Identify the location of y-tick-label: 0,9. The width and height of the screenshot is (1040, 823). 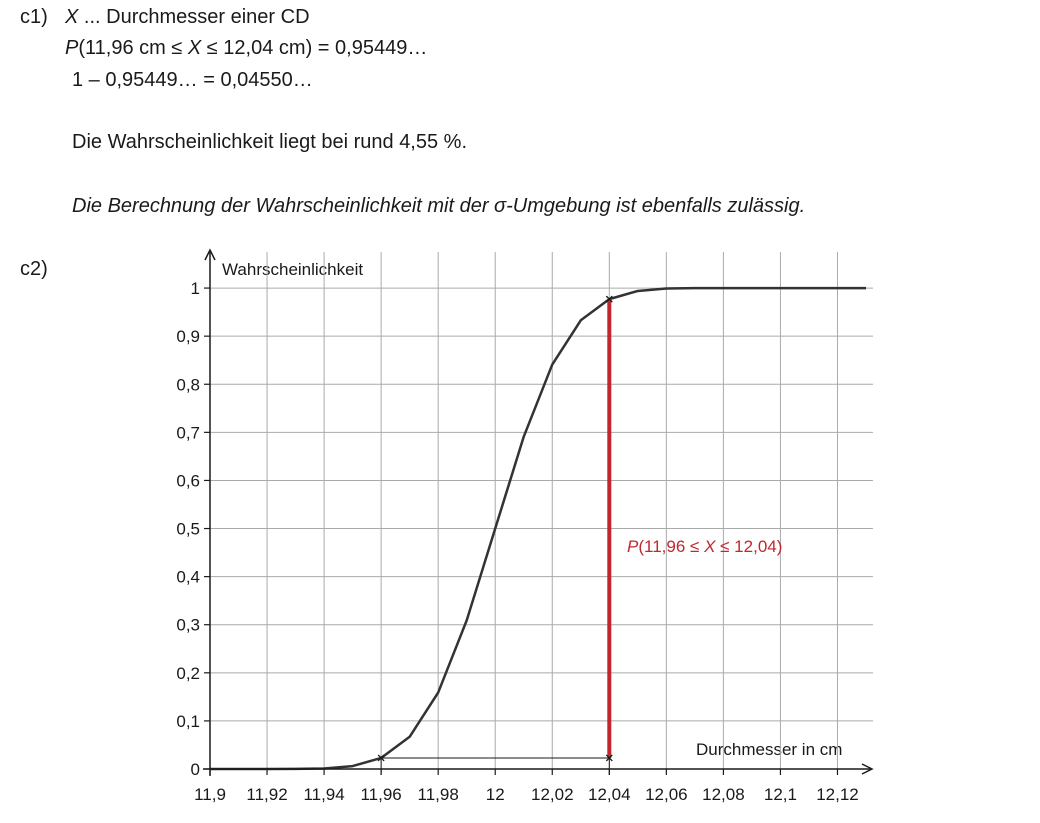
(188, 336).